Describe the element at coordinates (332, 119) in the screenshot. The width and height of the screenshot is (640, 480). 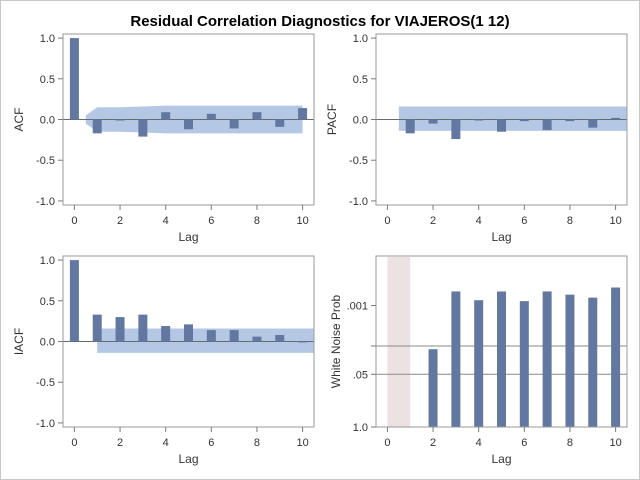
I see `y-axis-label: PACF` at that location.